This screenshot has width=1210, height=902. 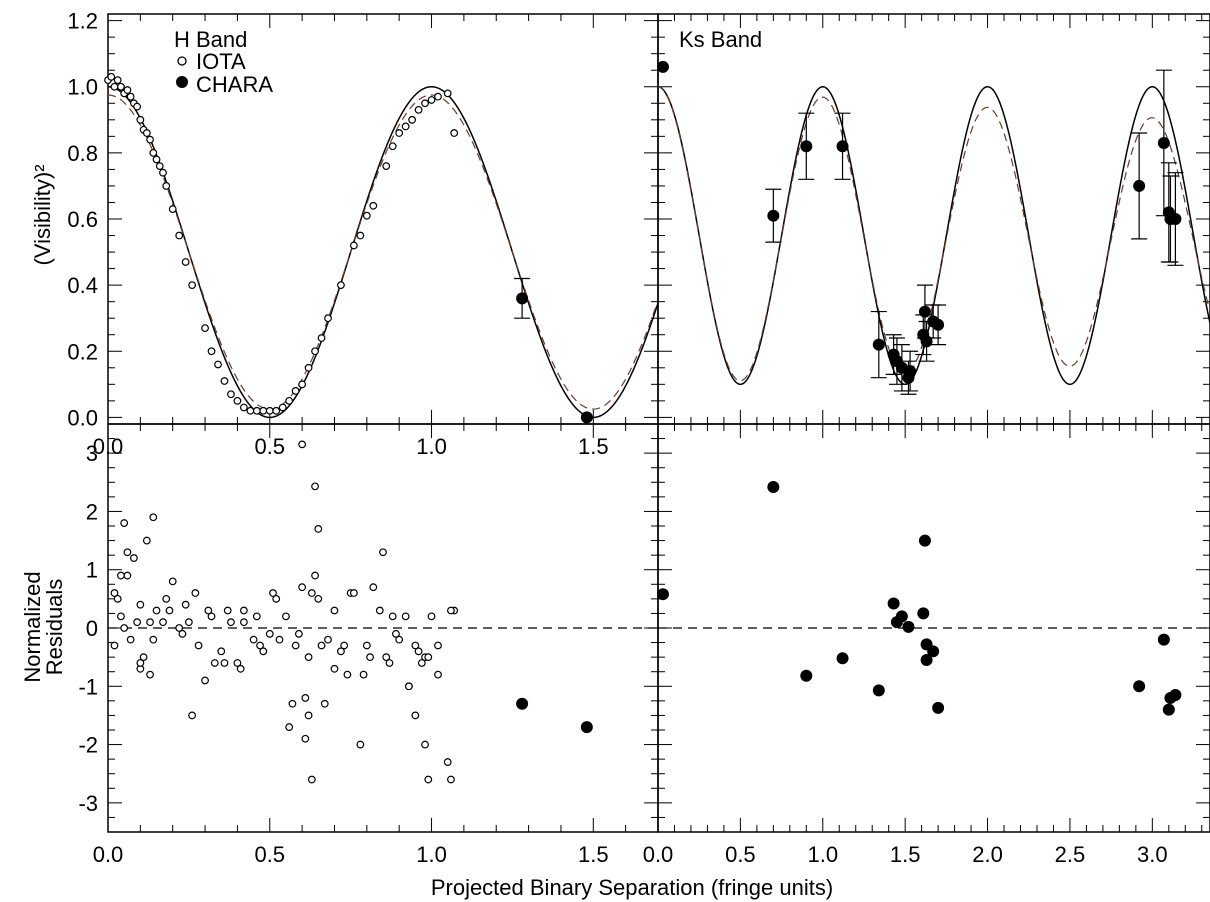 I want to click on h-band-visibility-chara-point, so click(x=522, y=298).